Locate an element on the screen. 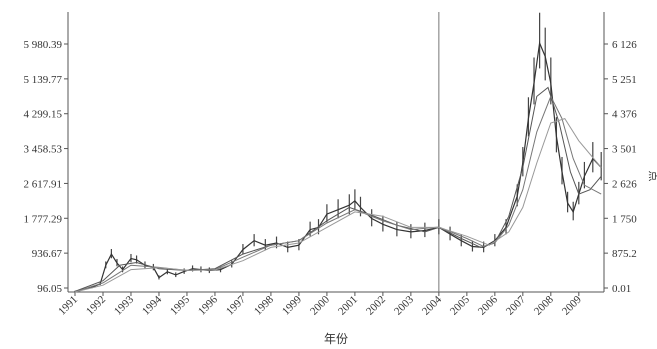 This screenshot has width=657, height=349. left-tick-label: 3 458.53 is located at coordinates (43, 150).